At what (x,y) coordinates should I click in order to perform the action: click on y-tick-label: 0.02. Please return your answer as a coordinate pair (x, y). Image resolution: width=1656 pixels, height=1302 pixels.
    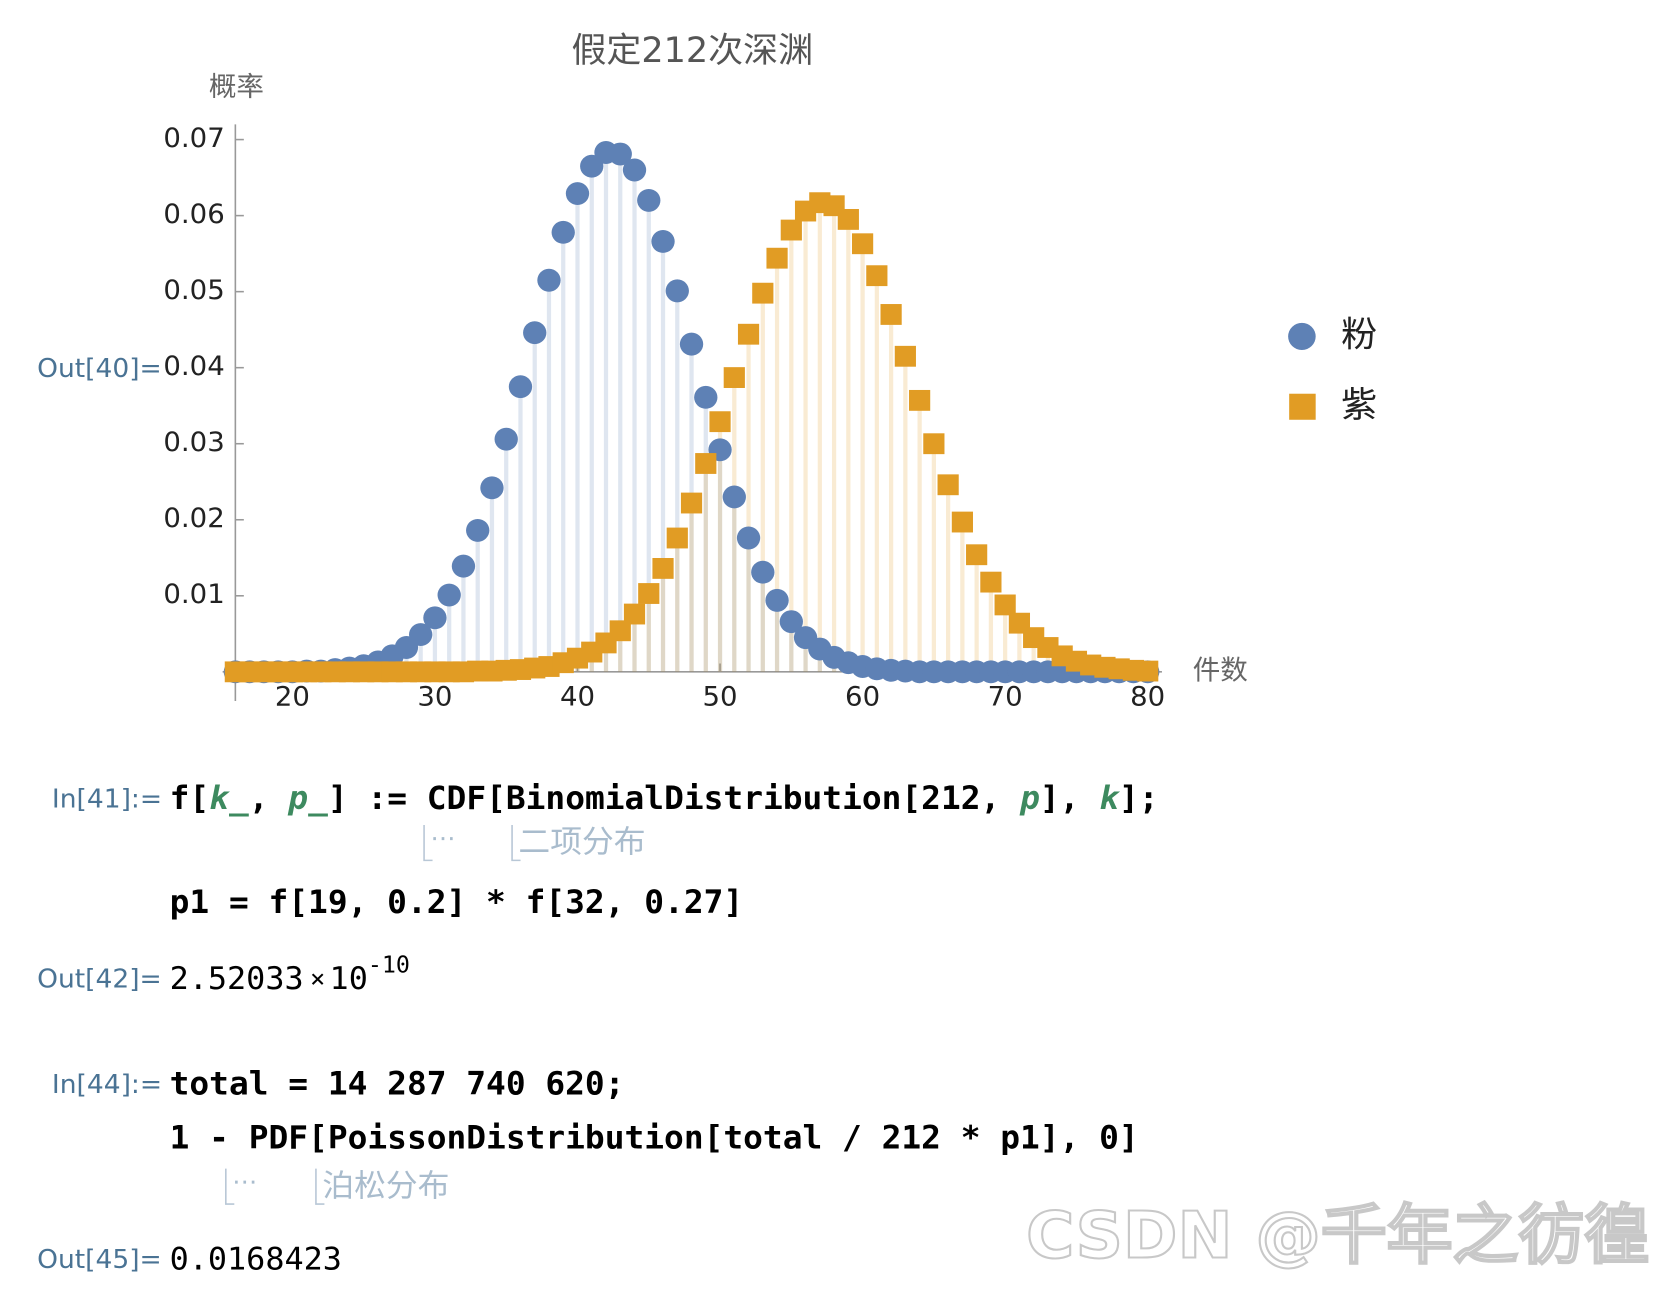
    Looking at the image, I should click on (193, 518).